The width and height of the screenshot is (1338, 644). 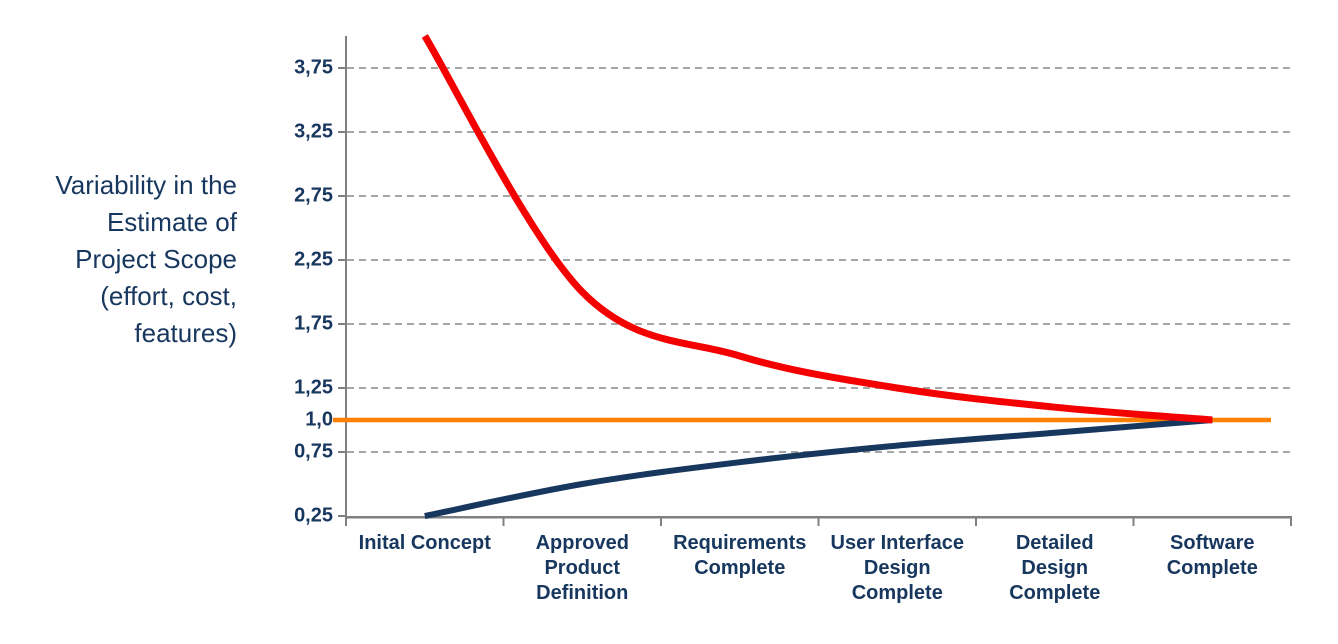 I want to click on y-tick-label: 3,75, so click(x=313, y=67).